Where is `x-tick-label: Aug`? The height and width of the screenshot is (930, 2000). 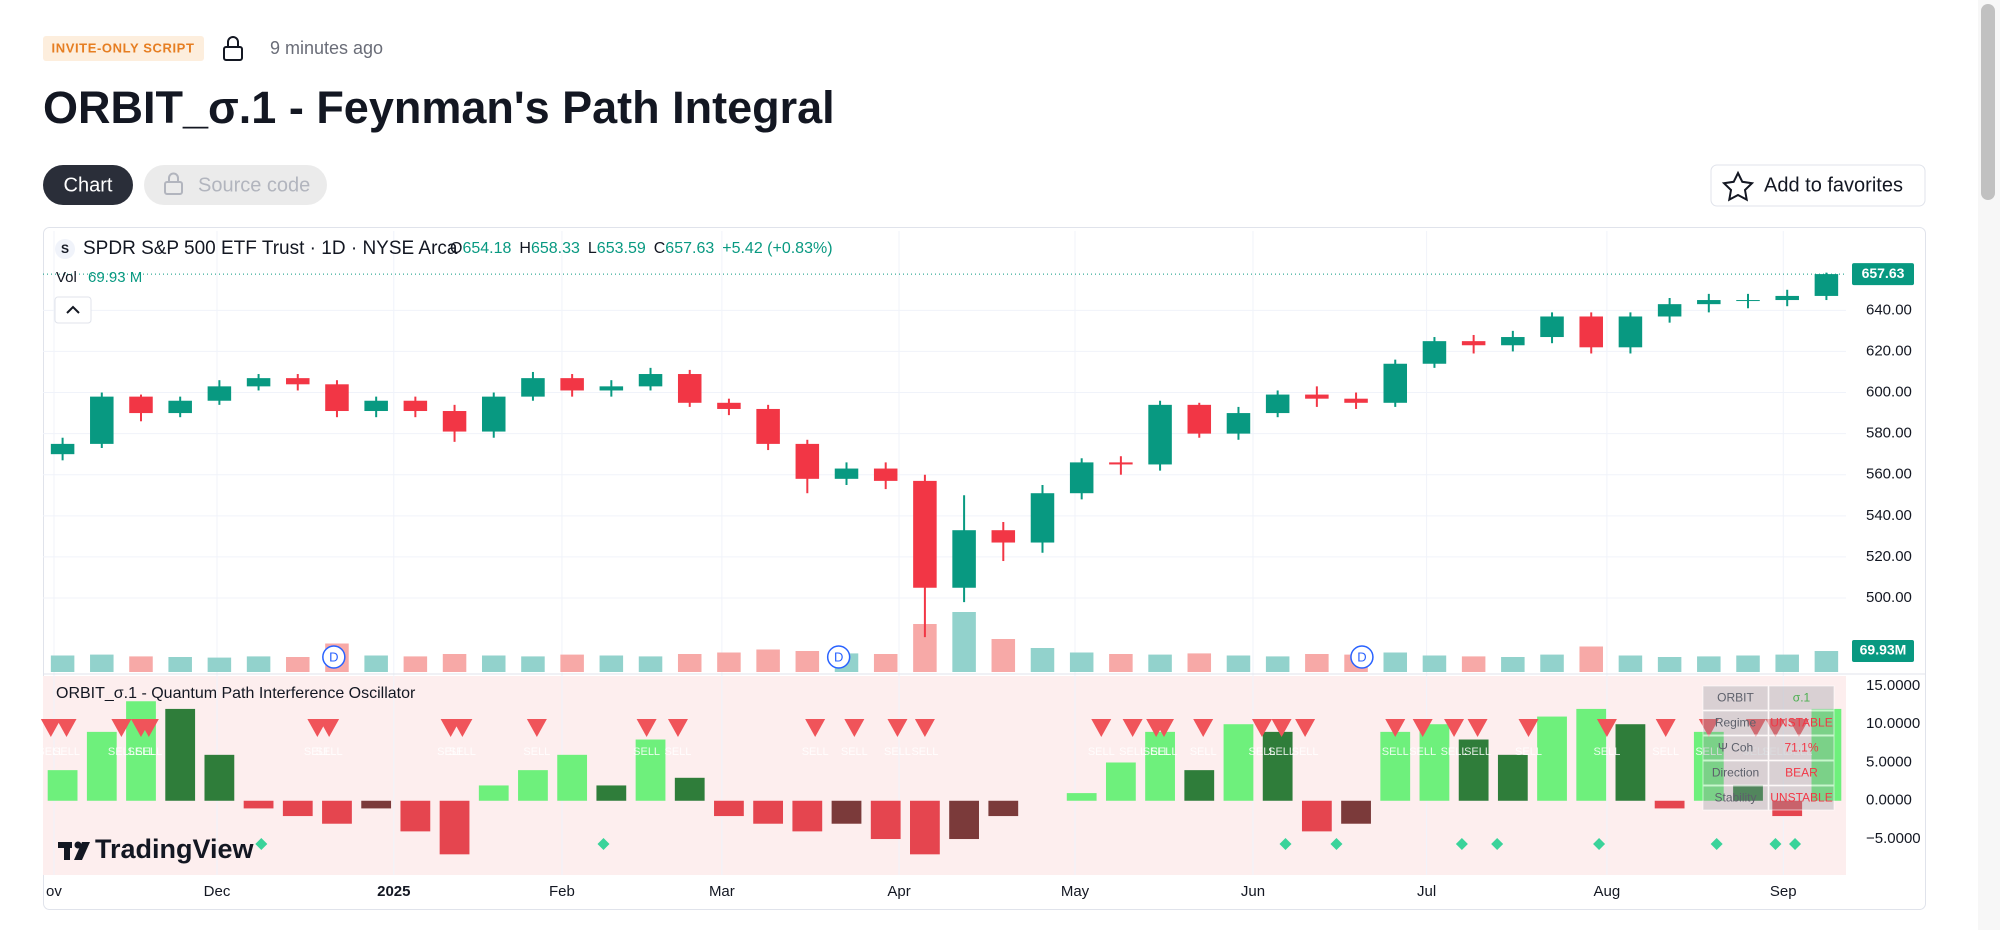
x-tick-label: Aug is located at coordinates (1607, 891).